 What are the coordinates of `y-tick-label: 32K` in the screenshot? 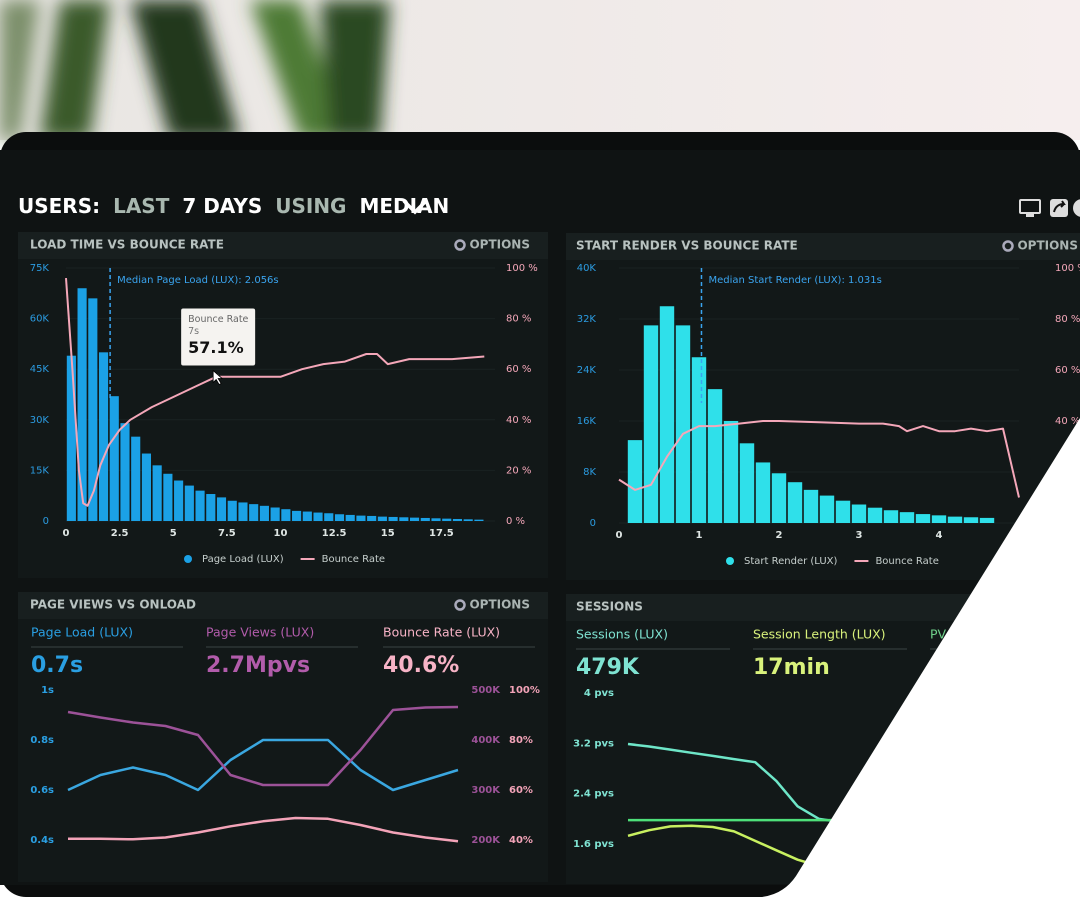 It's located at (587, 319).